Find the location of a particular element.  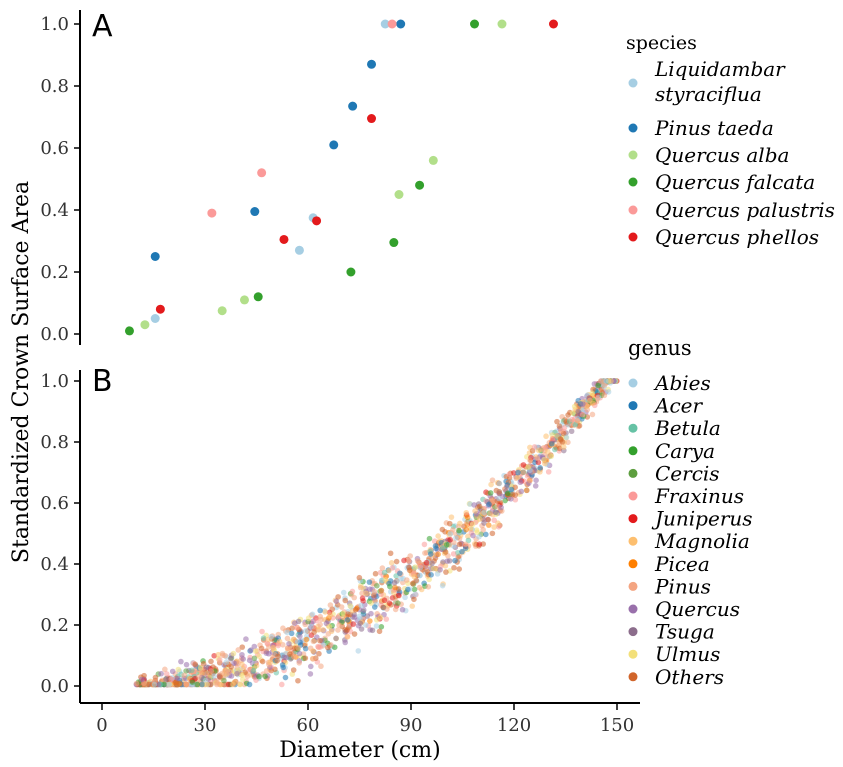

legend-label: Ulmus is located at coordinates (687, 654).